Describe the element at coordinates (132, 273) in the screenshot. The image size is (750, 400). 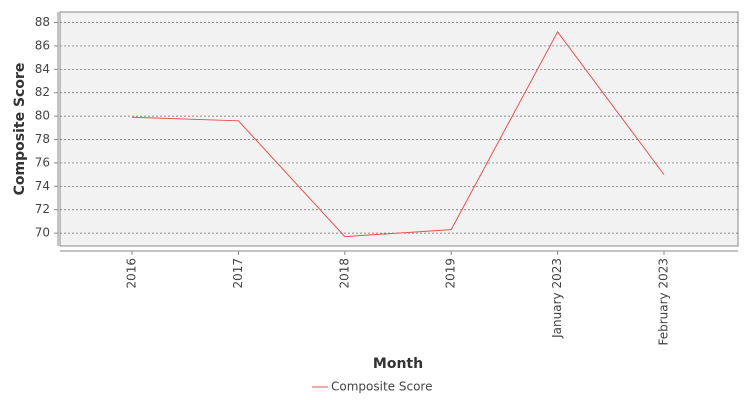
I see `x-tick-label: 2016` at that location.